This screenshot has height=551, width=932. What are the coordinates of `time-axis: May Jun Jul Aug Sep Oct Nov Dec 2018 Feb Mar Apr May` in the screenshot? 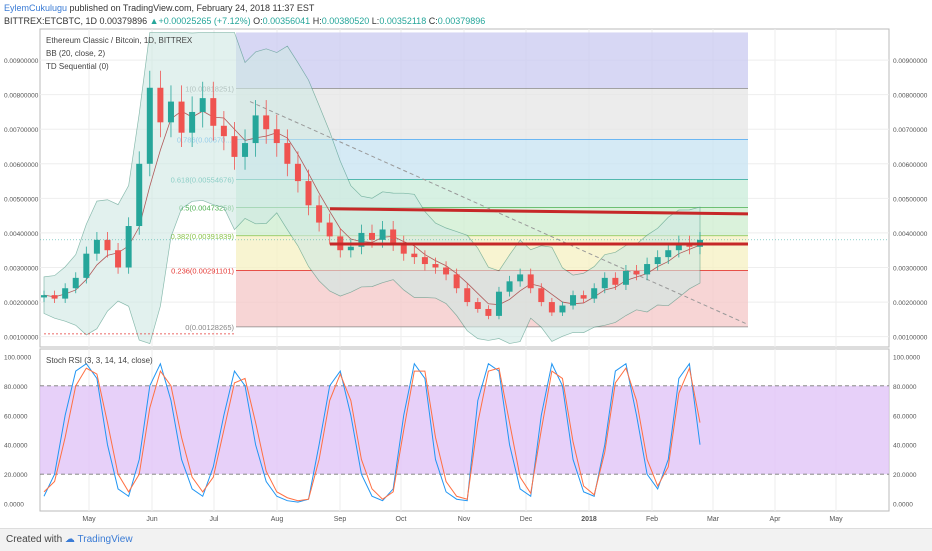 It's located at (462, 519).